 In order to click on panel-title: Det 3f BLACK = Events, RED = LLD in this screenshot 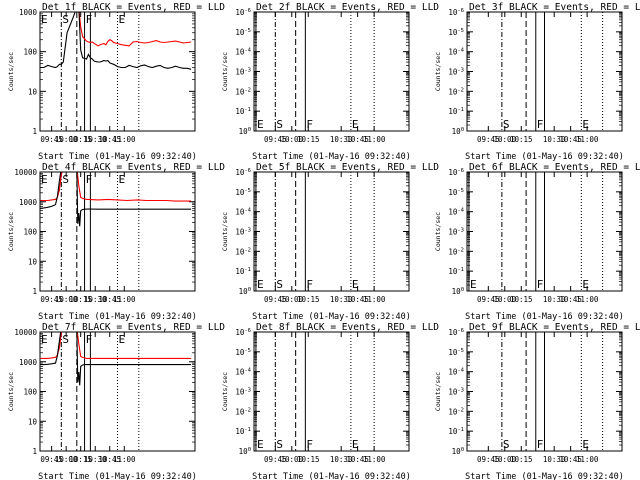, I will do `click(554, 7)`.